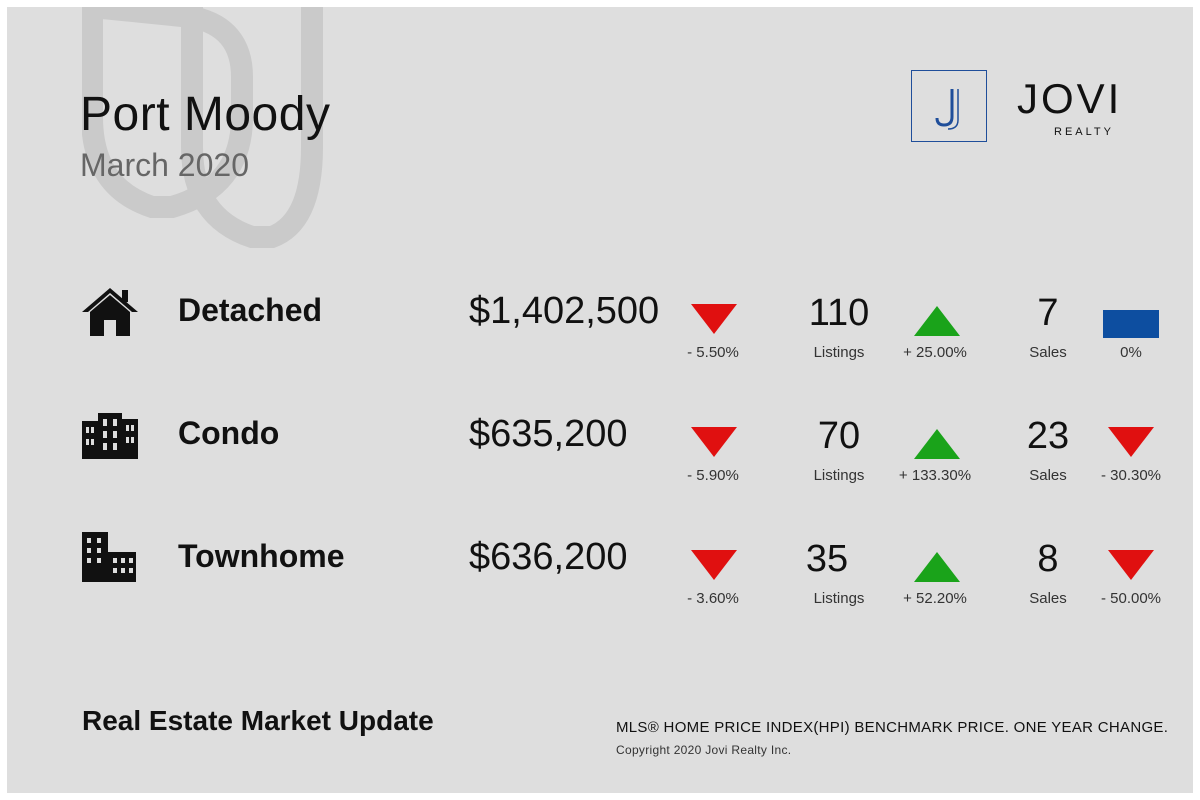 The width and height of the screenshot is (1200, 800). What do you see at coordinates (250, 310) in the screenshot?
I see `property-type-label: Detached` at bounding box center [250, 310].